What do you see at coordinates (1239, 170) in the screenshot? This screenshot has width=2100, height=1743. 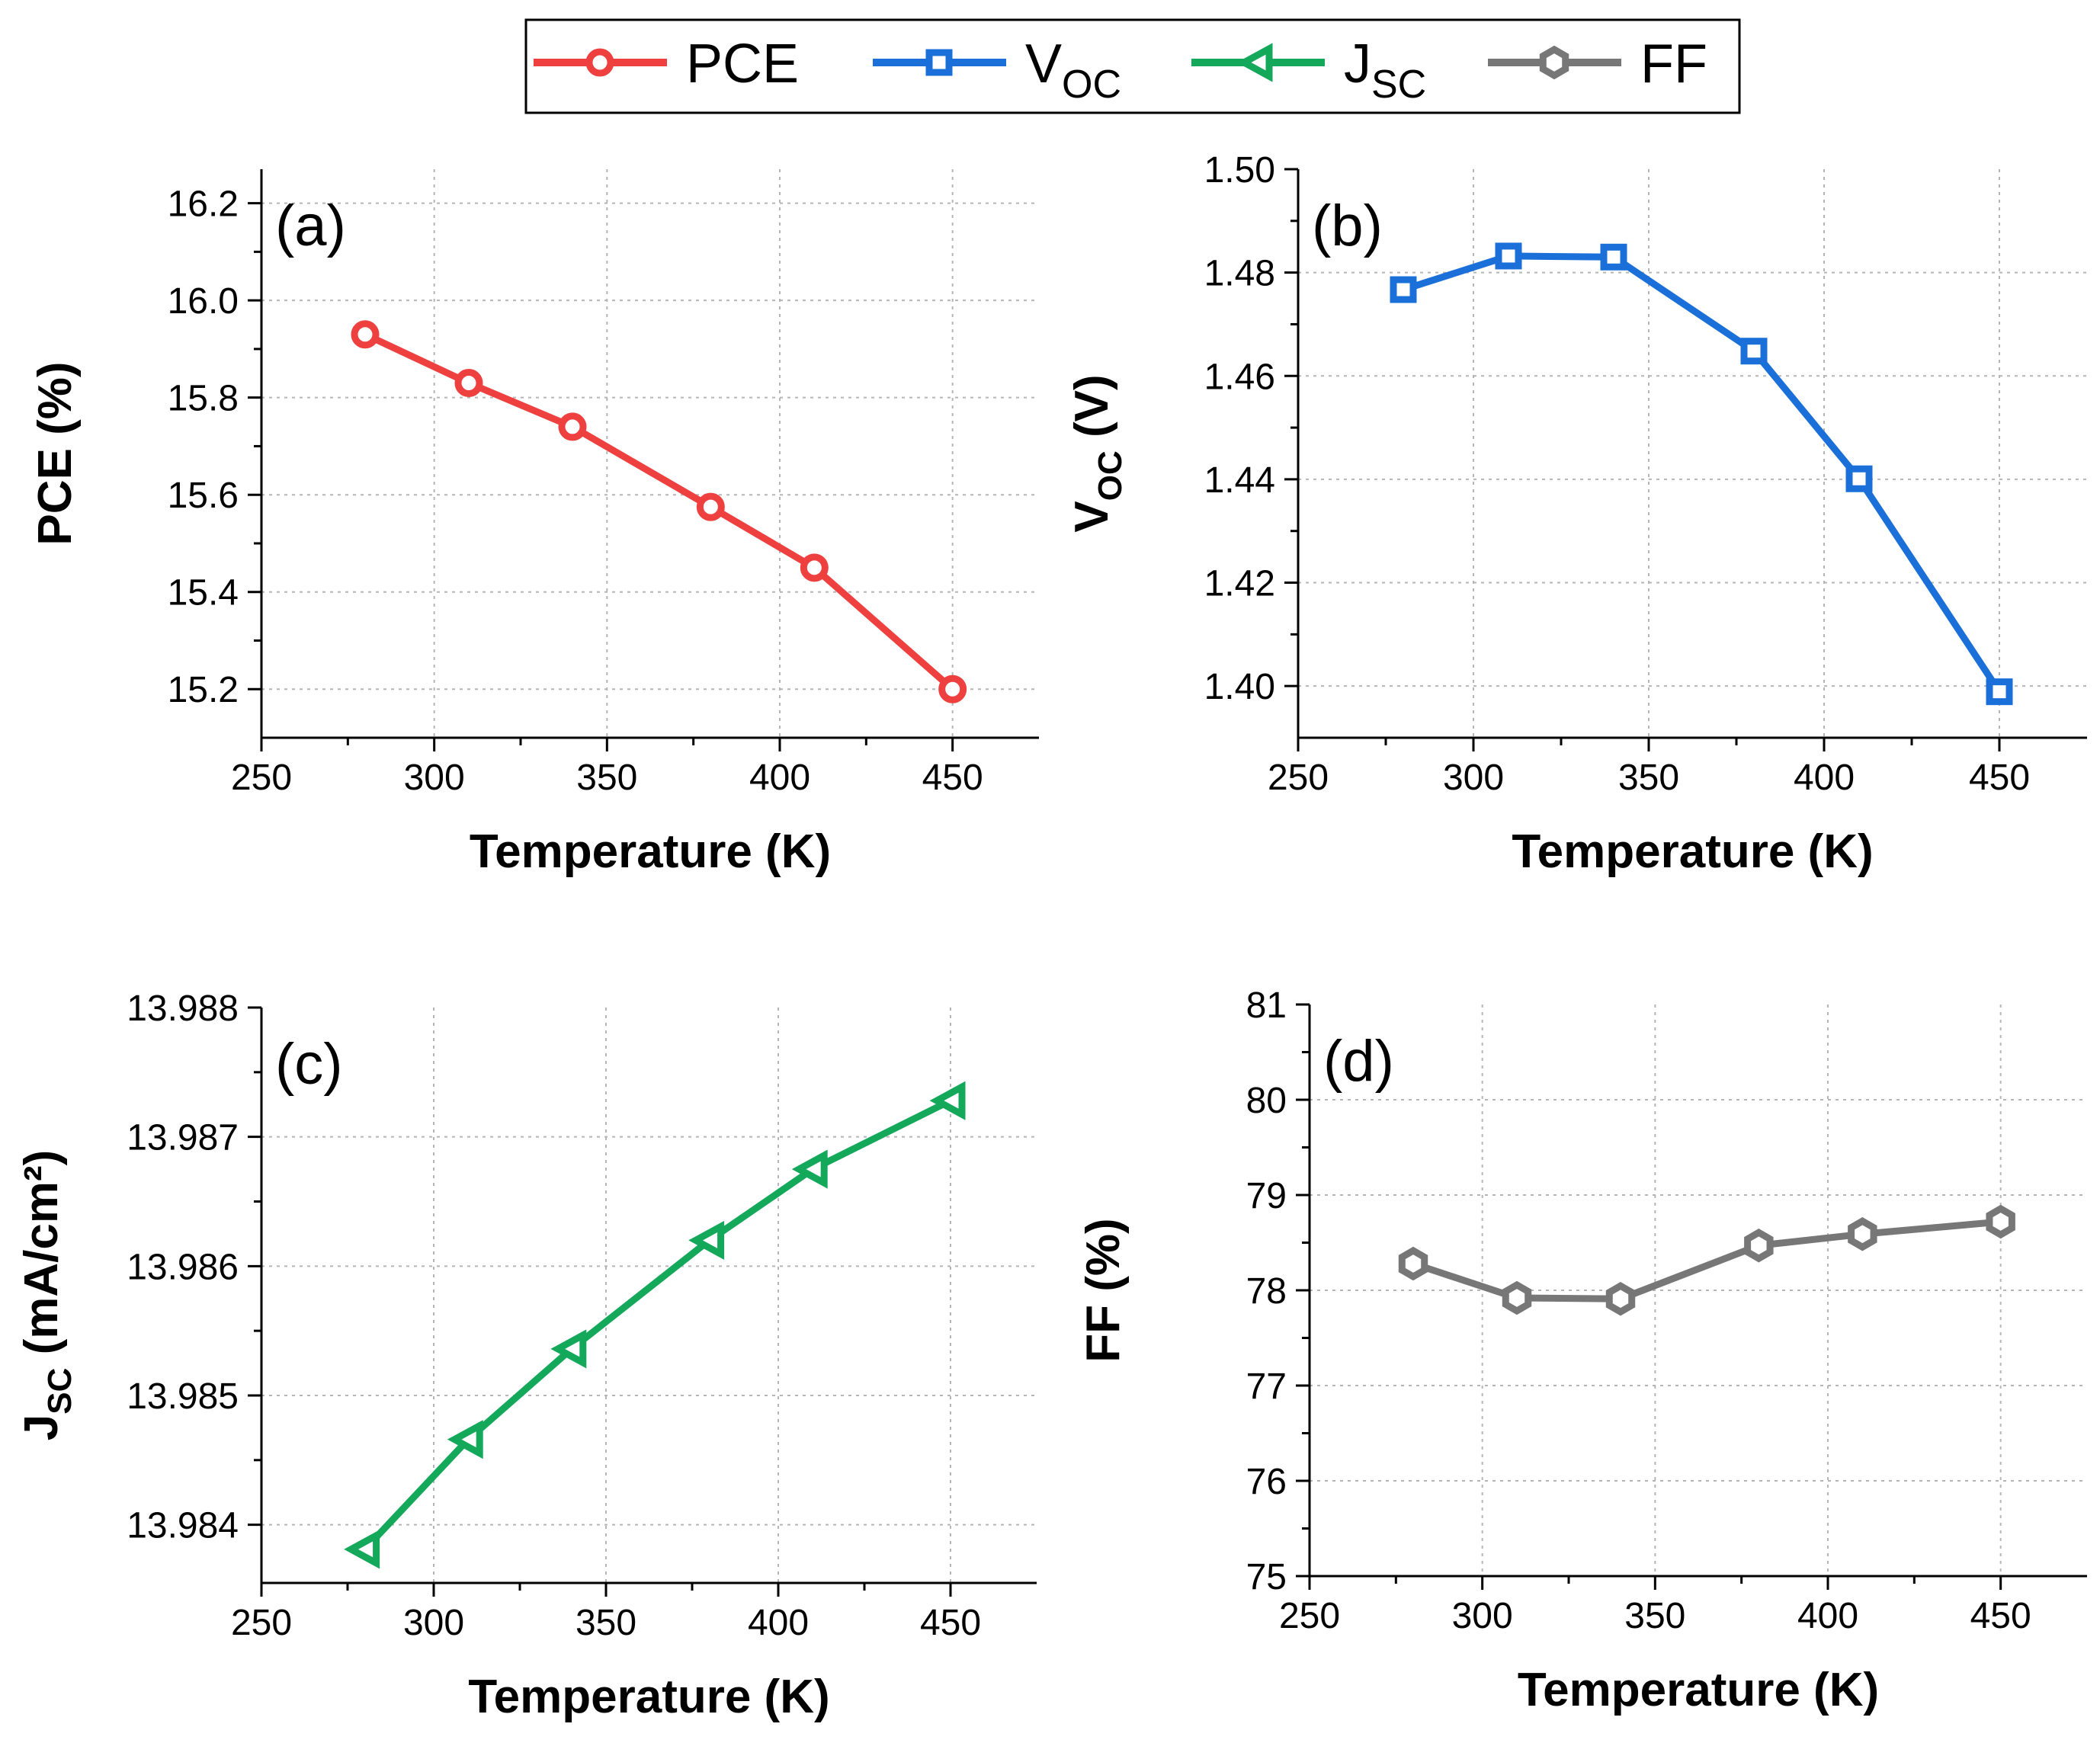 I see `y-tick-label: 1.50` at bounding box center [1239, 170].